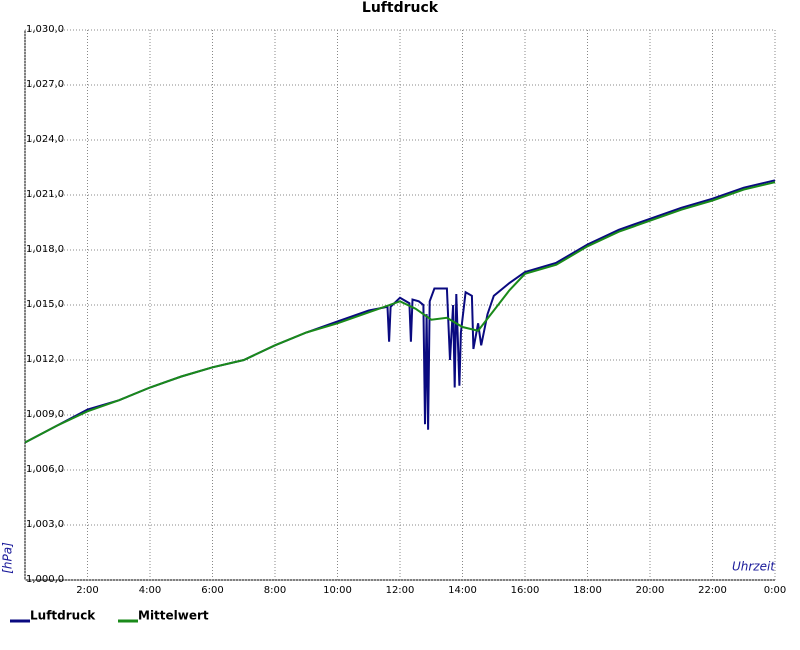  What do you see at coordinates (45, 249) in the screenshot?
I see `y-tick-label: 1,018,0` at bounding box center [45, 249].